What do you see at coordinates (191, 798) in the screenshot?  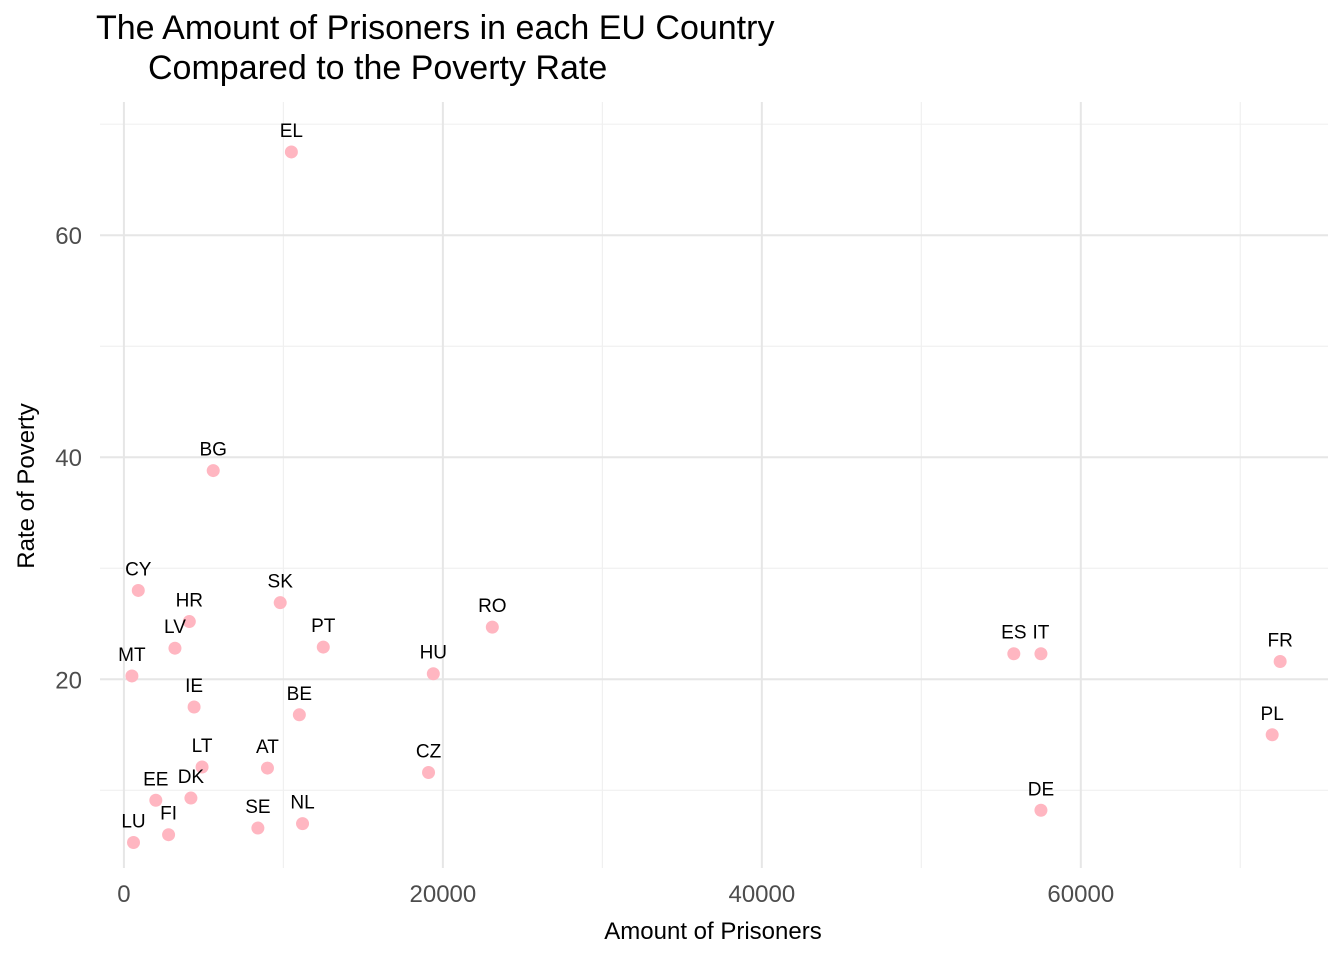 I see `data-point-dk` at bounding box center [191, 798].